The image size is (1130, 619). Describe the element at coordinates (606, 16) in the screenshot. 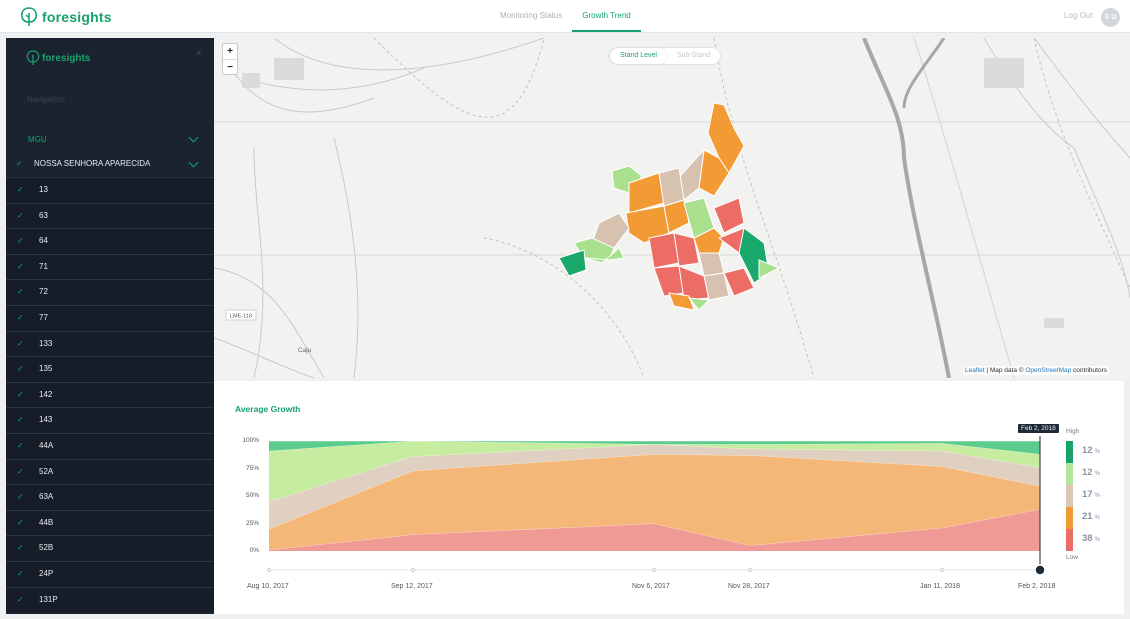

I see `tab-growth-trend: Growth Trend` at that location.